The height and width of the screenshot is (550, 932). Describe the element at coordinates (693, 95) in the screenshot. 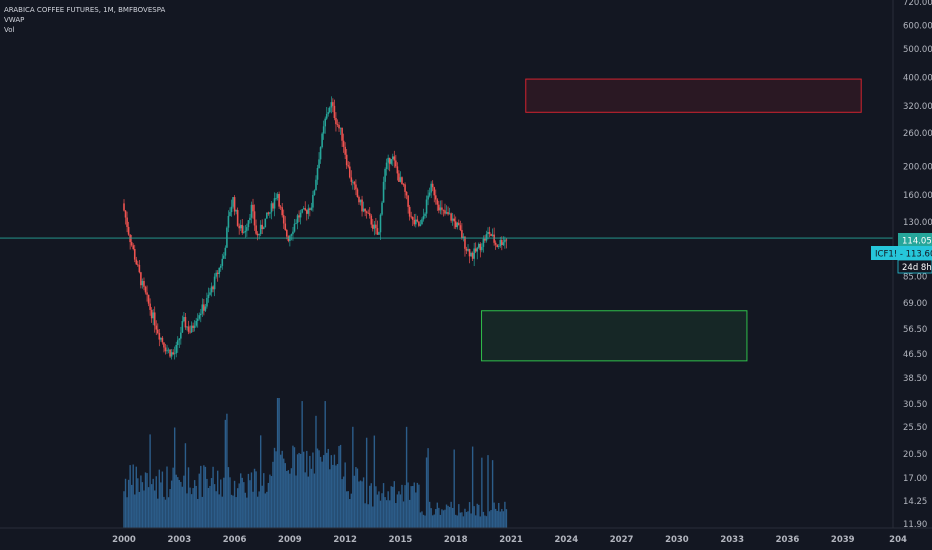

I see `resistance-zone` at that location.